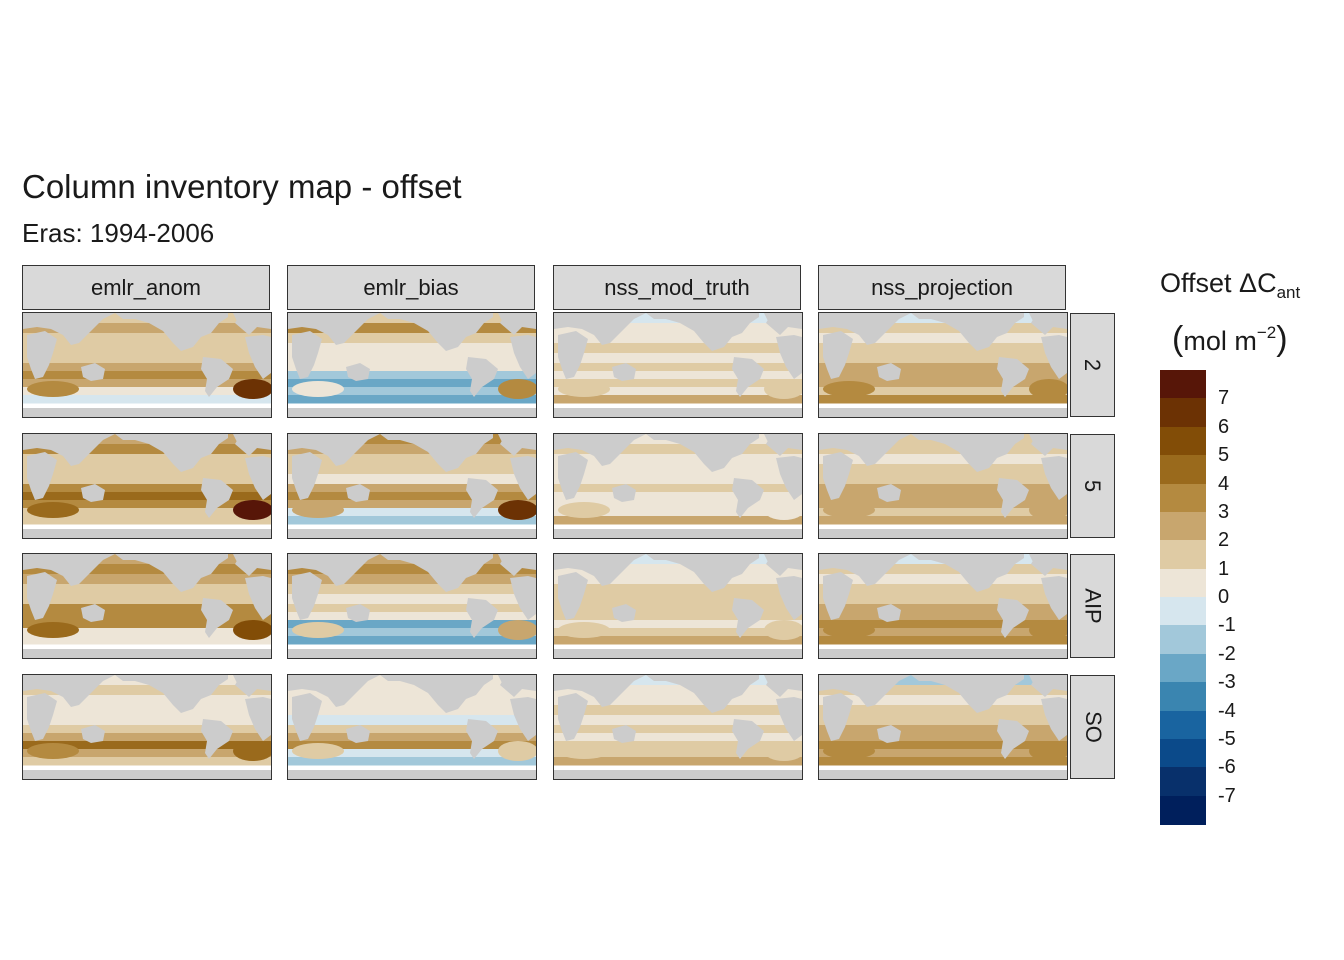 Image resolution: width=1344 pixels, height=960 pixels. Describe the element at coordinates (1230, 339) in the screenshot. I see `legend-unit: (mol m−2)` at that location.